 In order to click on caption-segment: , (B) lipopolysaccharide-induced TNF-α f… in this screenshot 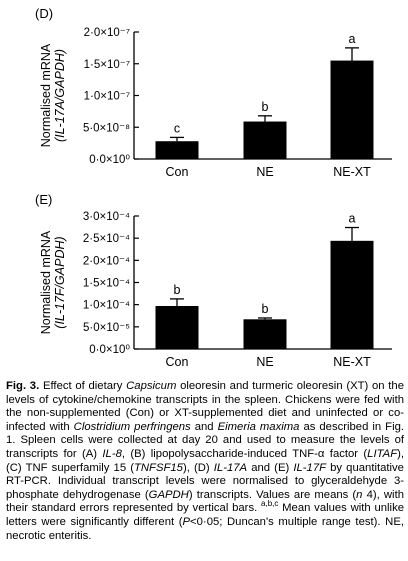, I will do `click(244, 453)`.